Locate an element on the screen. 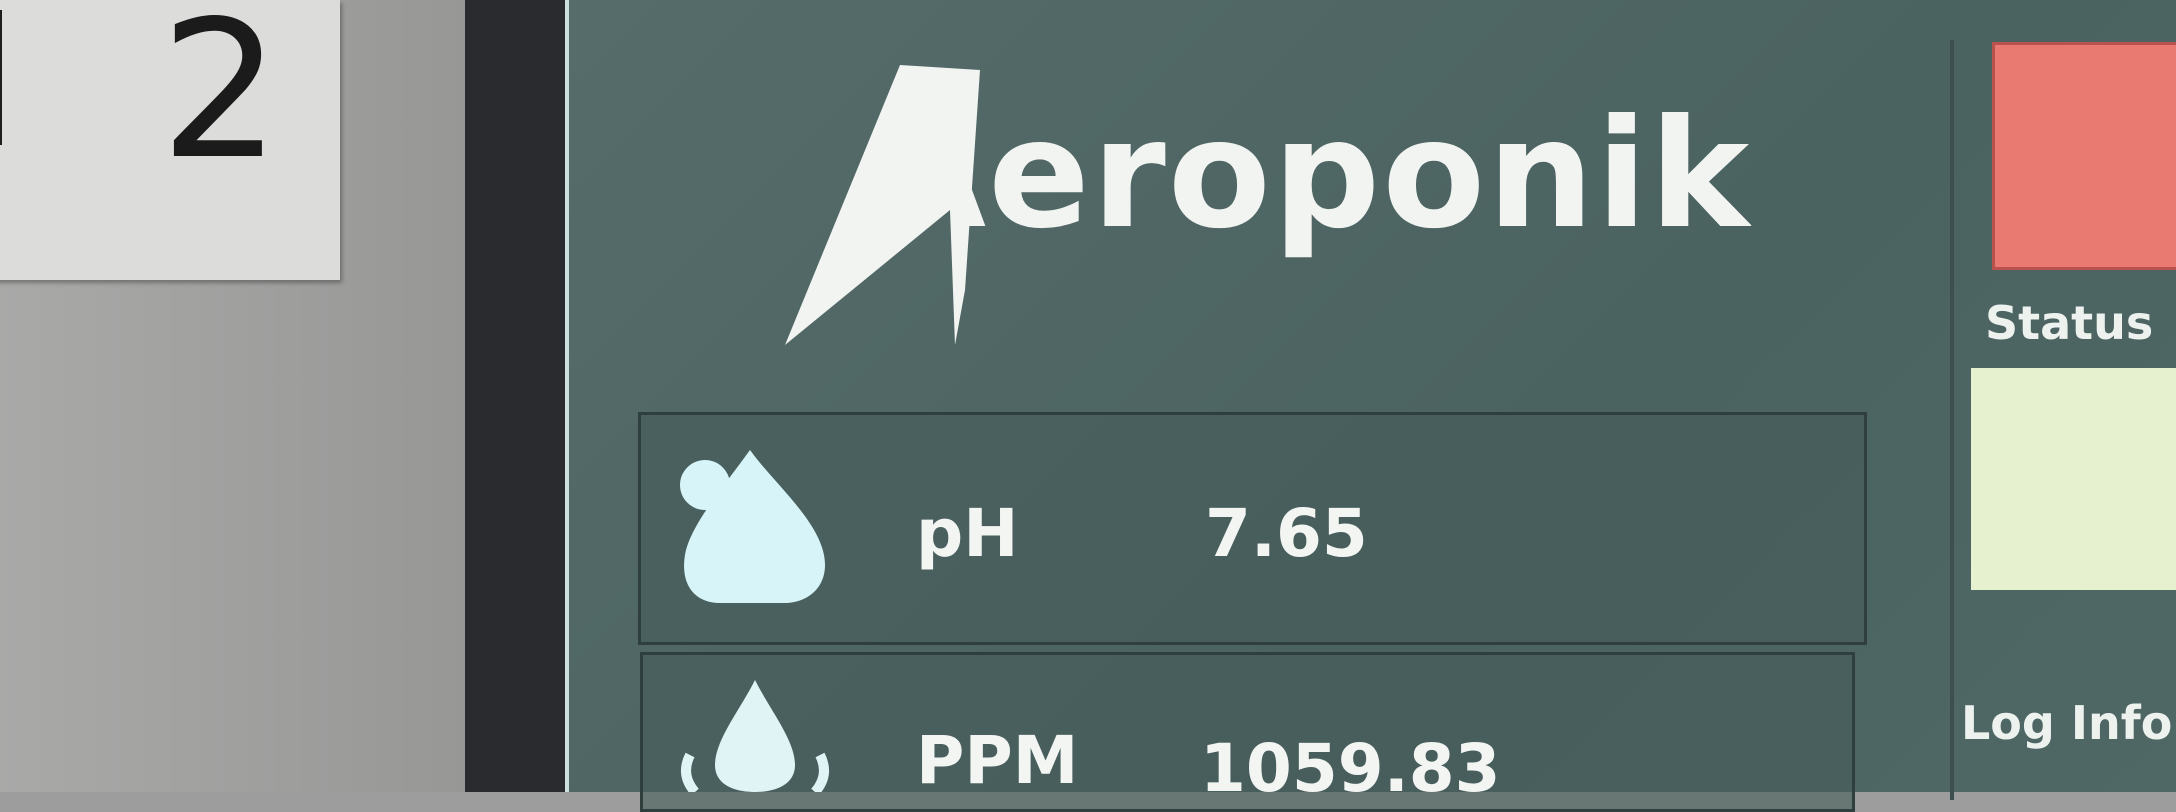  reading-value: 1059.83 is located at coordinates (1350, 768).